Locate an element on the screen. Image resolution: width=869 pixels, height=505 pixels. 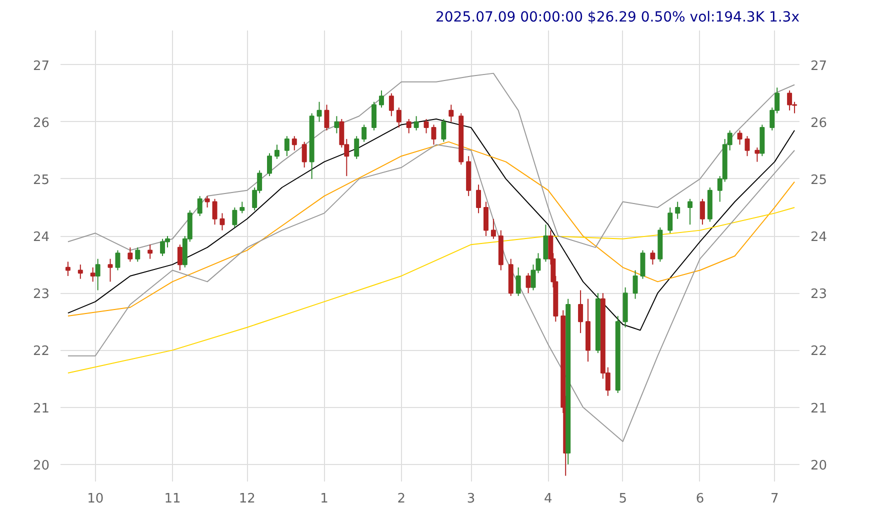
chart-title: 2025.07.09 00:00:00 $26.29 0.50% vol:194.3K 1.3x is located at coordinates (617, 18).